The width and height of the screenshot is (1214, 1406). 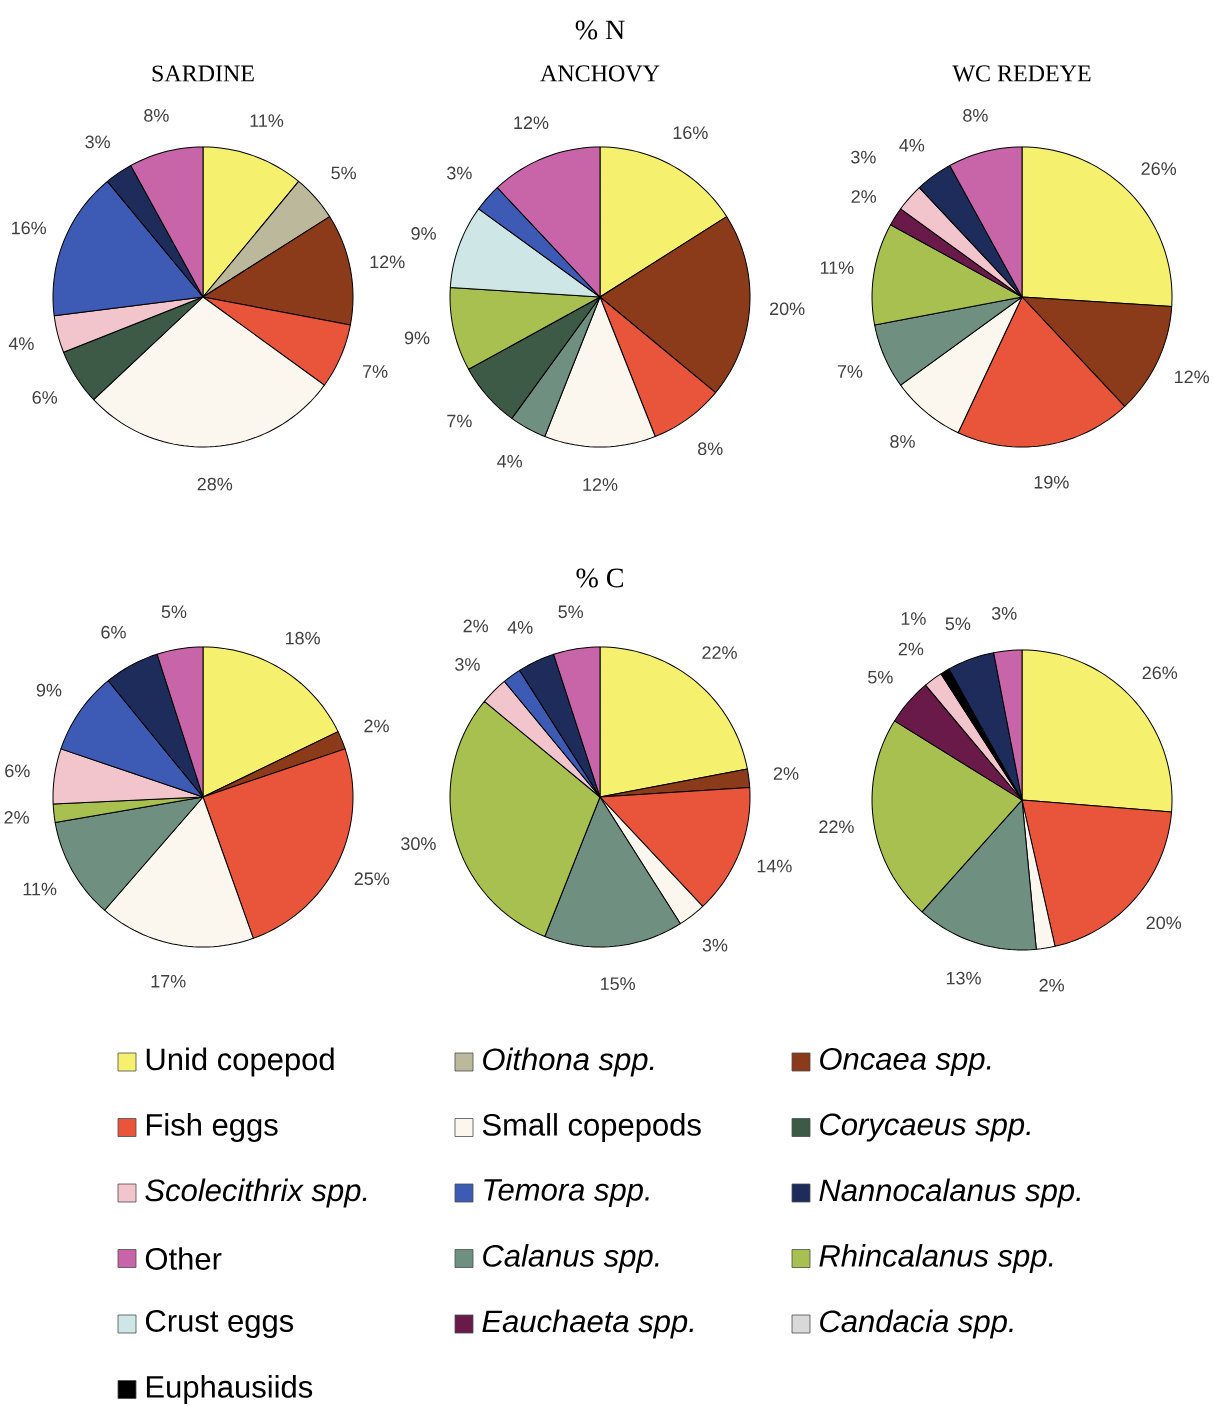 I want to click on category-label: Crust eggs, so click(x=219, y=1324).